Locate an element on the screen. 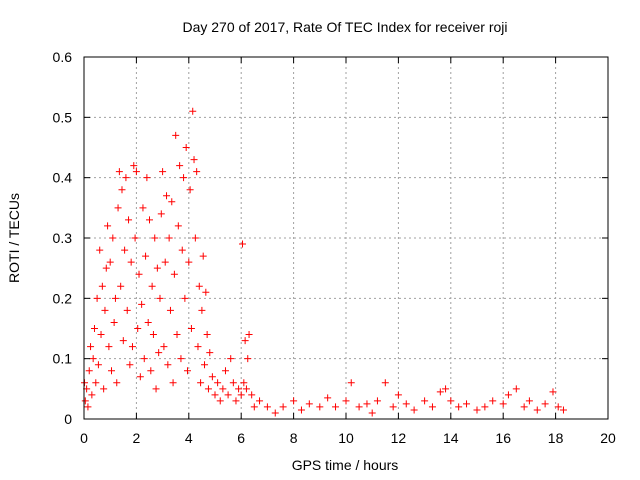 This screenshot has height=480, width=640. x-tick-label: 8 is located at coordinates (294, 438).